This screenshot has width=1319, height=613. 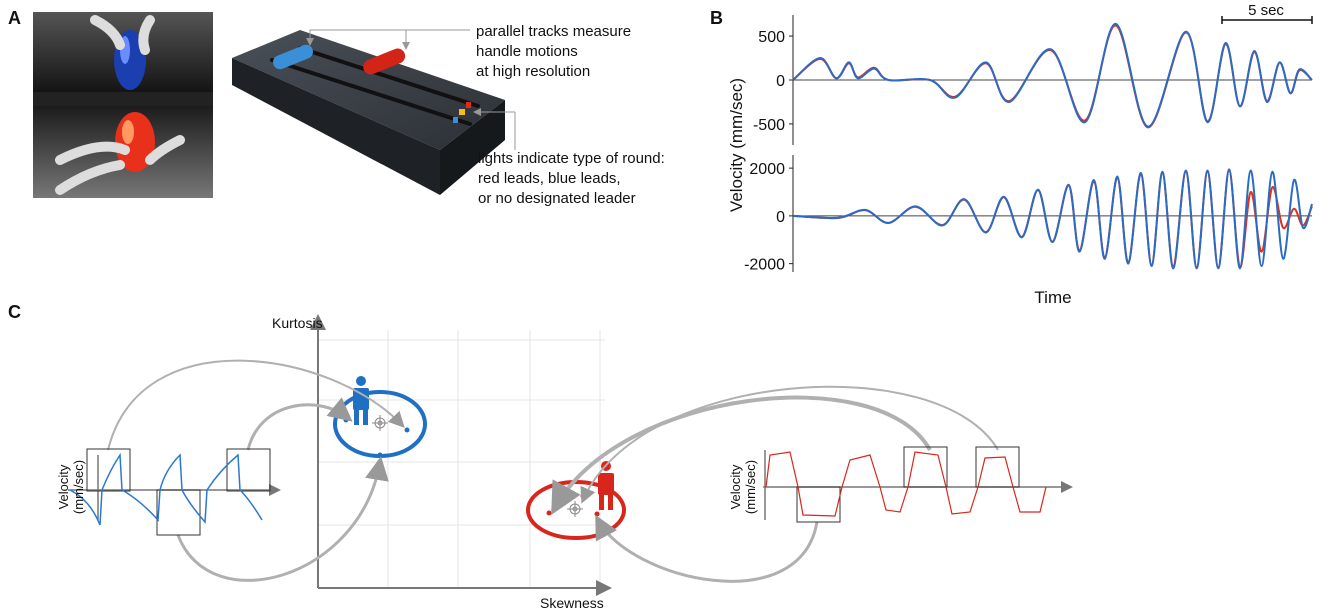 I want to click on annotation-line: or no designated leader, so click(x=557, y=198).